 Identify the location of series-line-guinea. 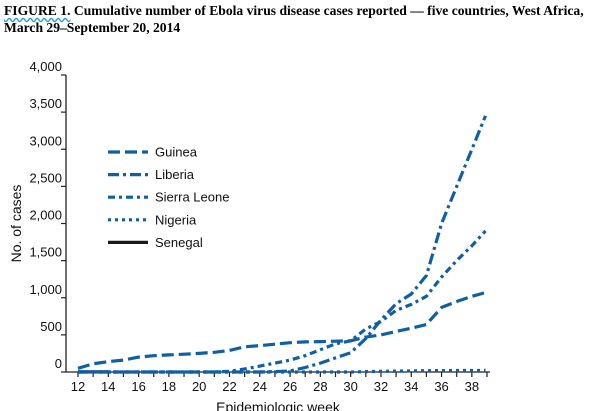
(281, 330).